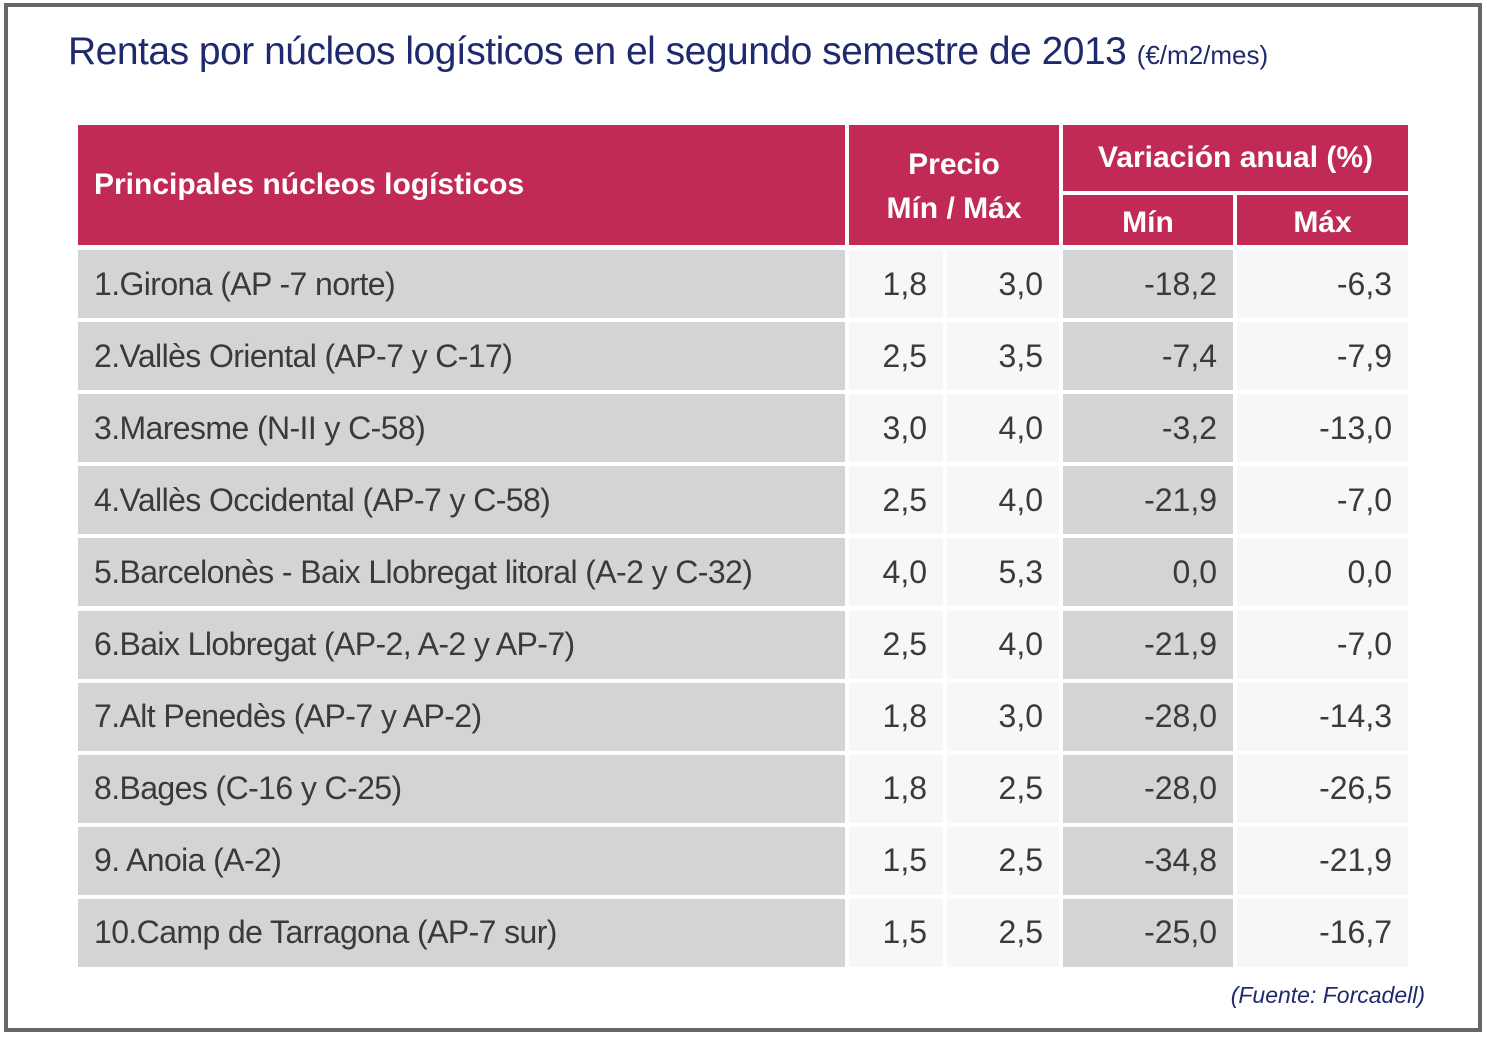 The width and height of the screenshot is (1487, 1040). What do you see at coordinates (1322, 572) in the screenshot?
I see `row-var-max: 0,0` at bounding box center [1322, 572].